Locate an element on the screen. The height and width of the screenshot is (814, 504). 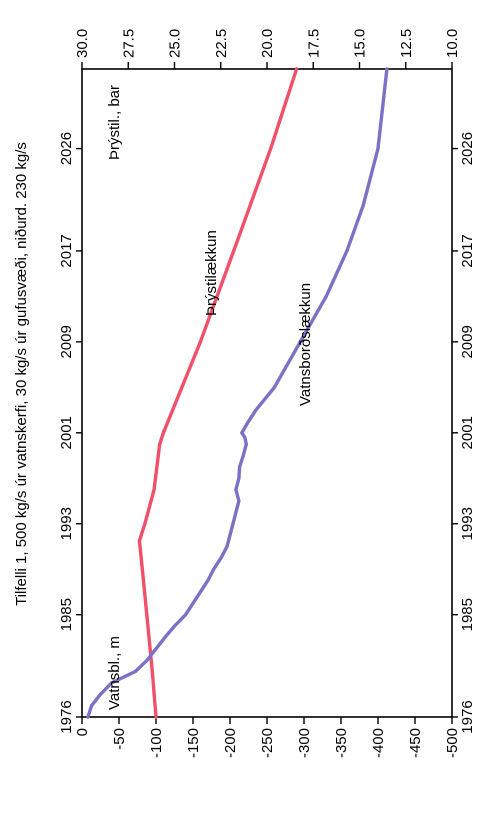
y-right-tick-label: 20.0 is located at coordinates (267, 43).